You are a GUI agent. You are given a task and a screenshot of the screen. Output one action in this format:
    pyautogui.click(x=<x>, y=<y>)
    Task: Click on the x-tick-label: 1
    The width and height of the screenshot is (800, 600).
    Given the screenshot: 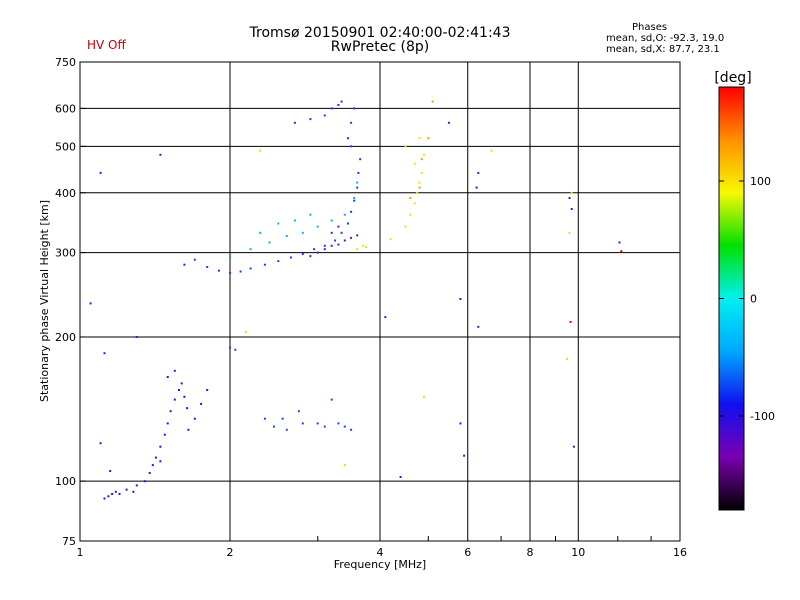 What is the action you would take?
    pyautogui.click(x=80, y=552)
    